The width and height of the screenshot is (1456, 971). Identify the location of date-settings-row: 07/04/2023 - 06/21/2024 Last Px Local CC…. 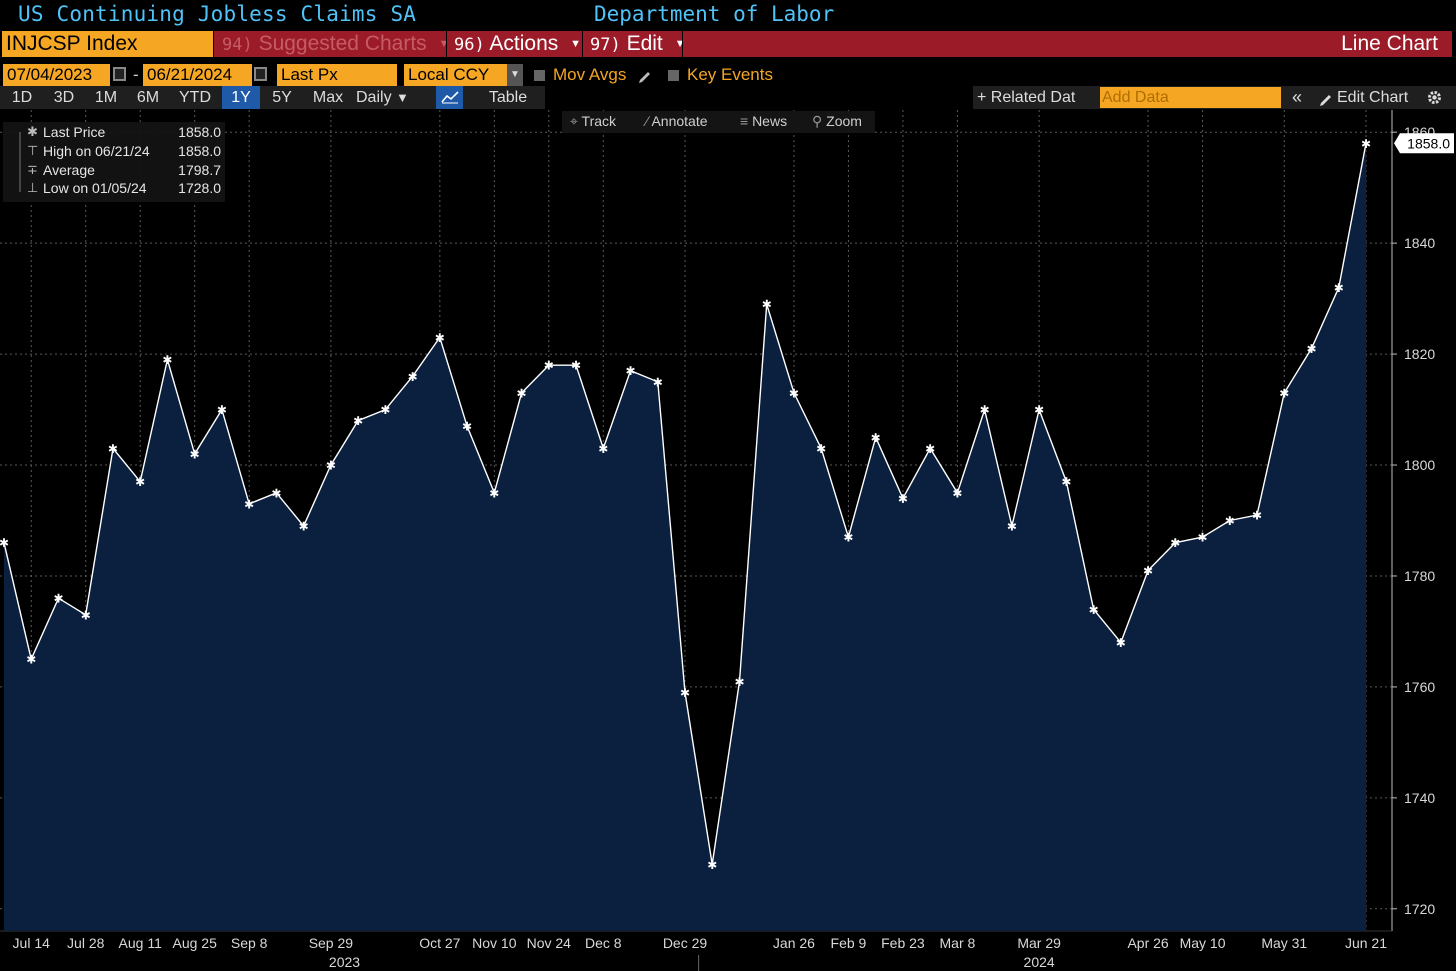
(728, 75).